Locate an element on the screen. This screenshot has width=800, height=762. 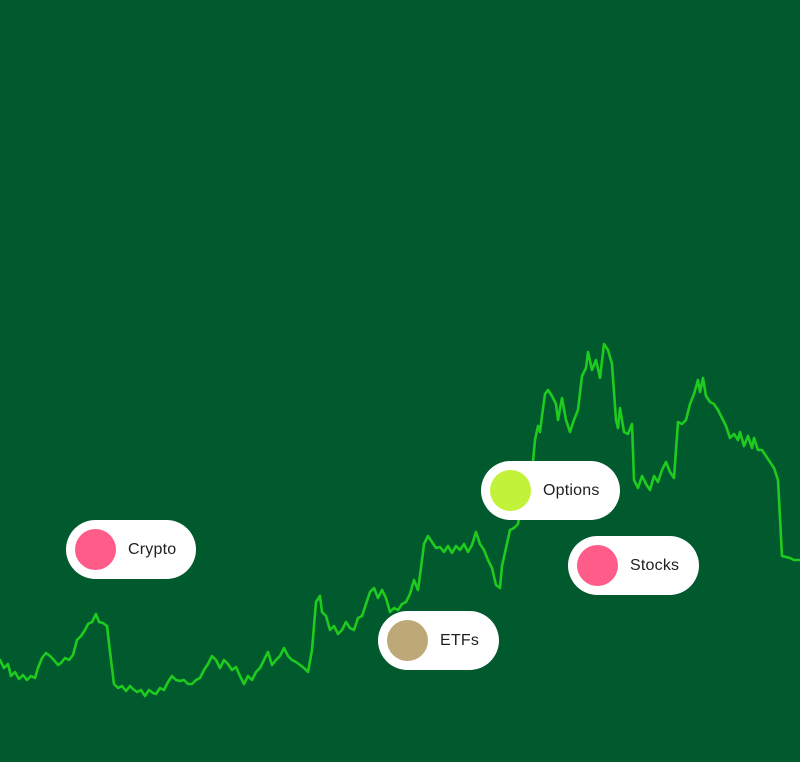
etfs-label: ETFs is located at coordinates (460, 640).